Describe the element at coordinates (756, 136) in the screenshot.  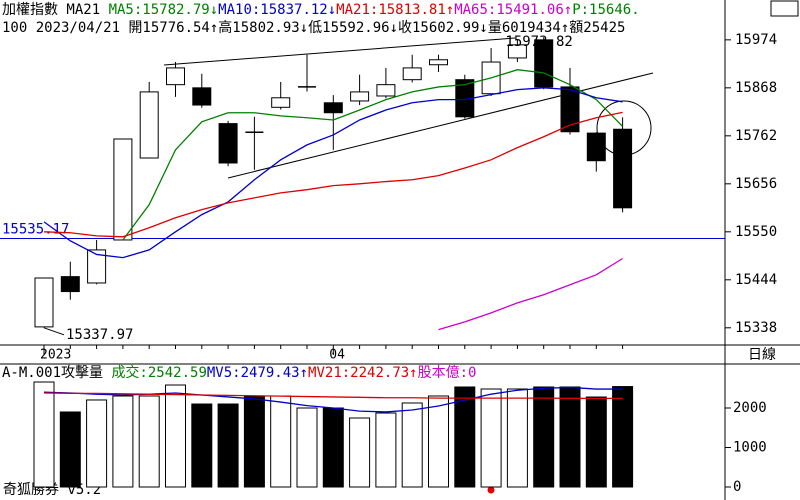
I see `y-tick-label: 15762` at that location.